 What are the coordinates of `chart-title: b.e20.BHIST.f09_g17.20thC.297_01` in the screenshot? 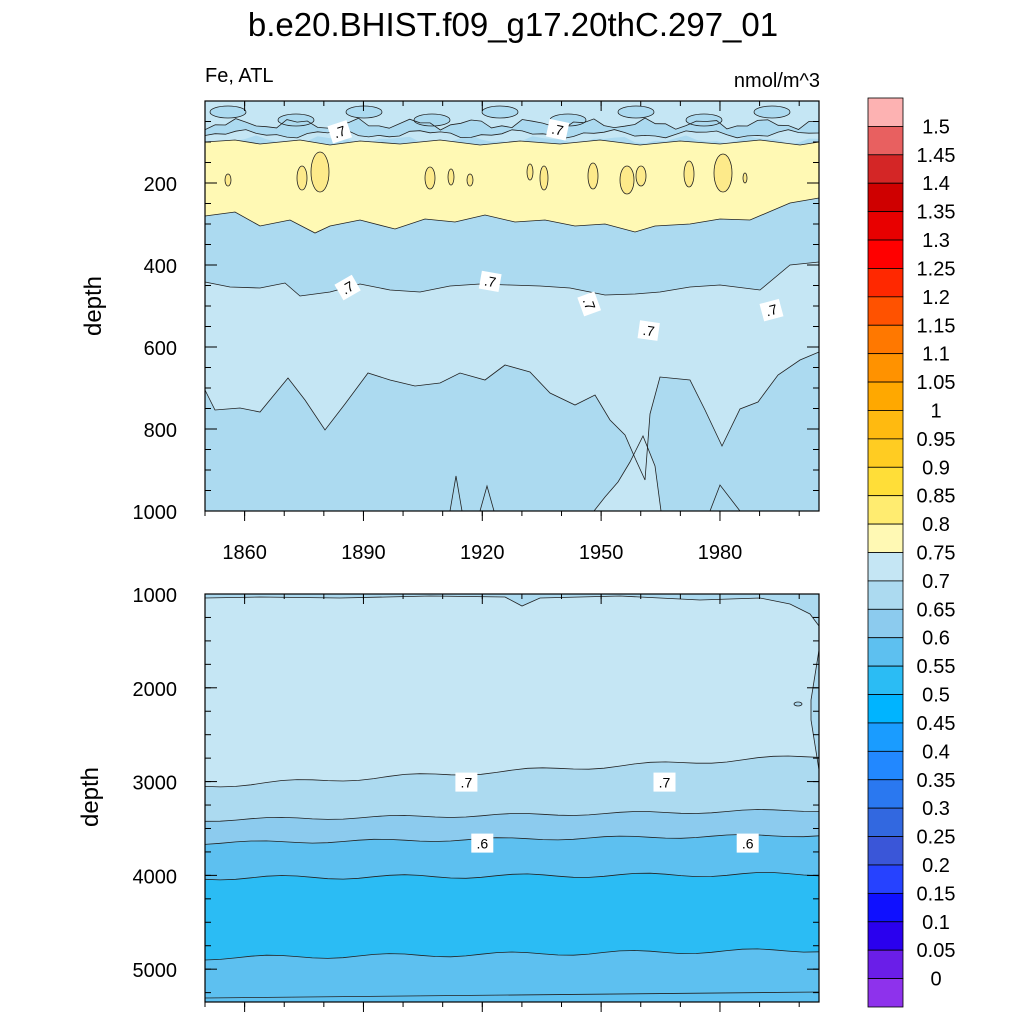 It's located at (513, 24).